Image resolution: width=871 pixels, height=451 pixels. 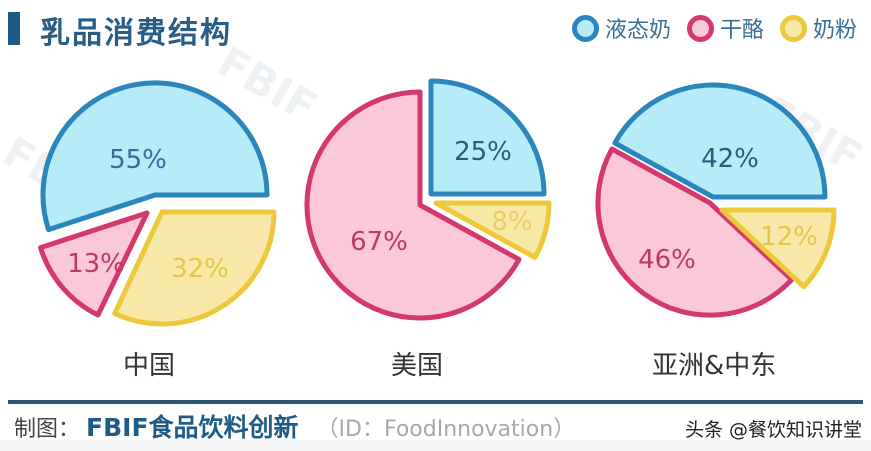 What do you see at coordinates (511, 222) in the screenshot?
I see `label-milk-powder: 8%` at bounding box center [511, 222].